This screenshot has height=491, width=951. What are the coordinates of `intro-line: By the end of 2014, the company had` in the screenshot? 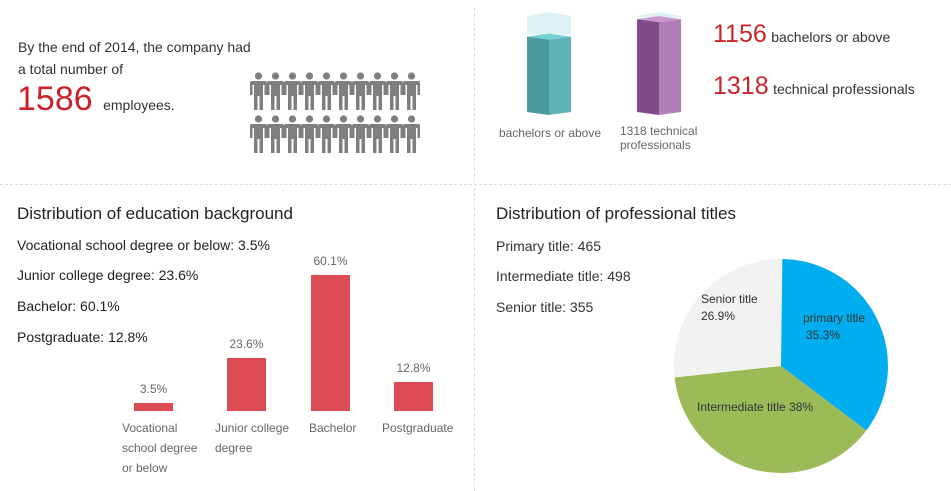 It's located at (134, 47).